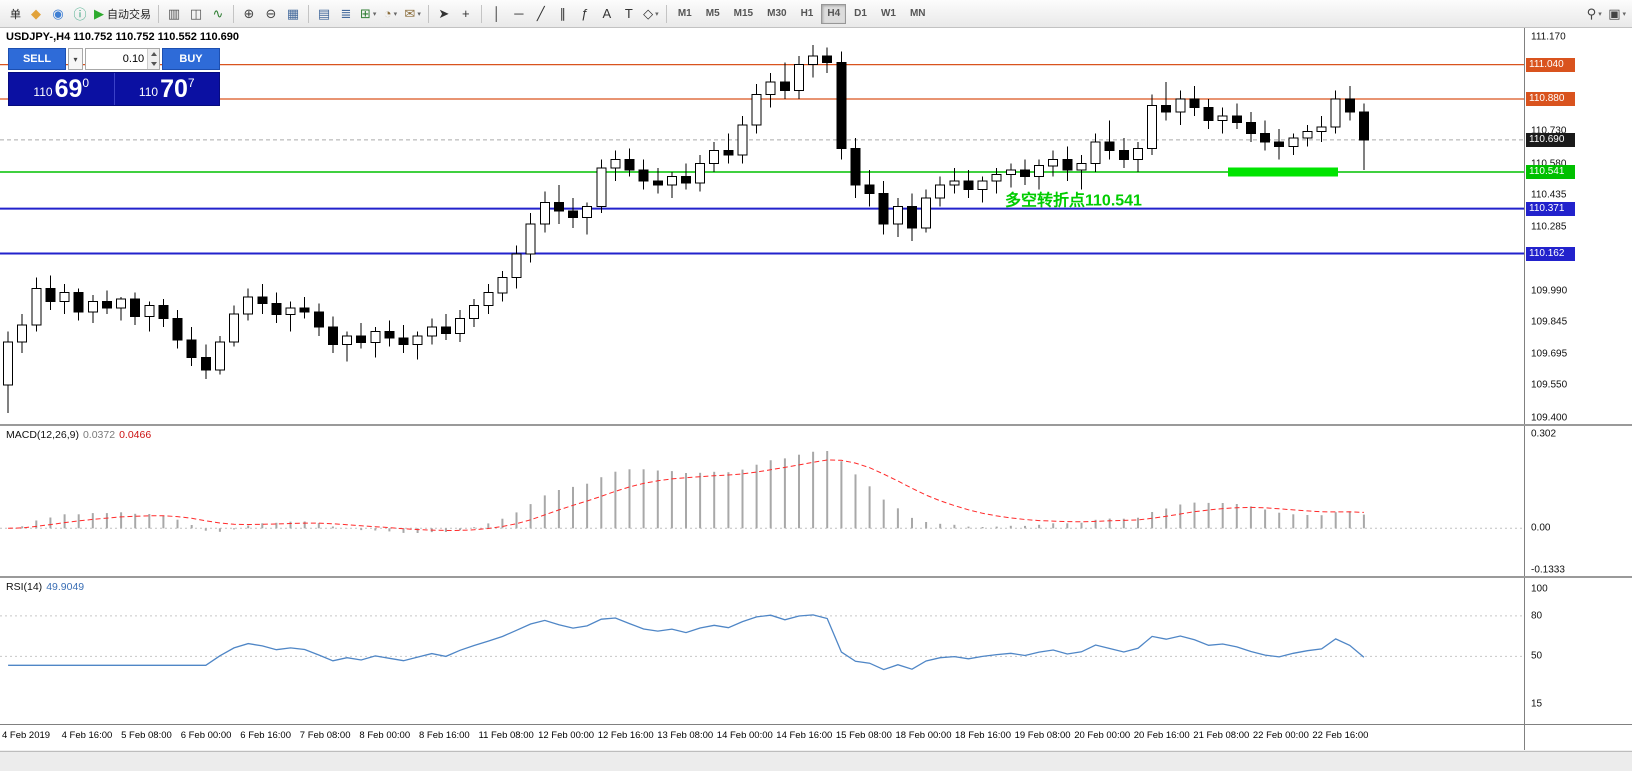 Image resolution: width=1632 pixels, height=771 pixels. Describe the element at coordinates (807, 13) in the screenshot. I see `timeframe-h1-button: H1` at that location.